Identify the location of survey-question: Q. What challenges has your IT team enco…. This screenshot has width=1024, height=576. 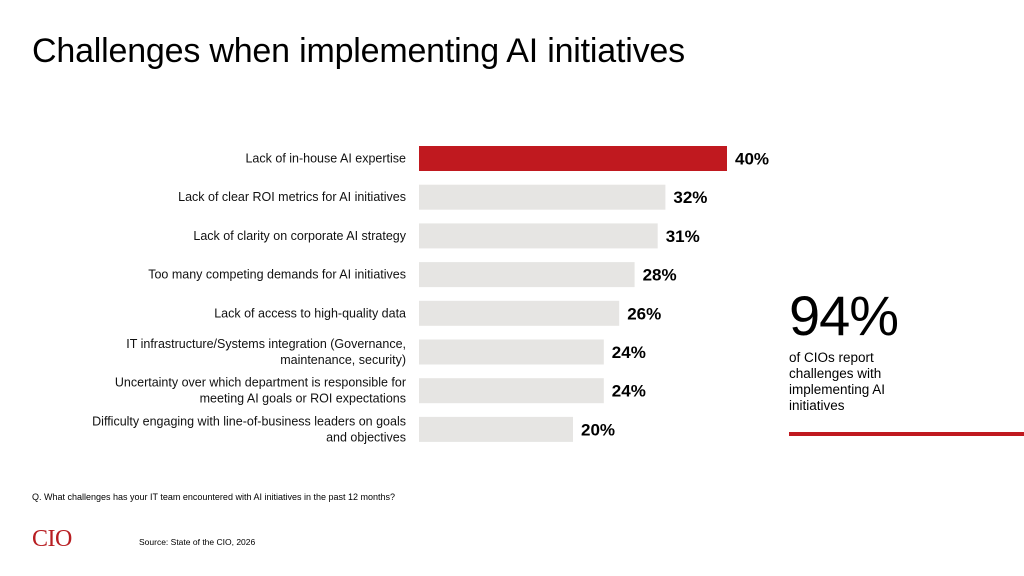
(214, 497).